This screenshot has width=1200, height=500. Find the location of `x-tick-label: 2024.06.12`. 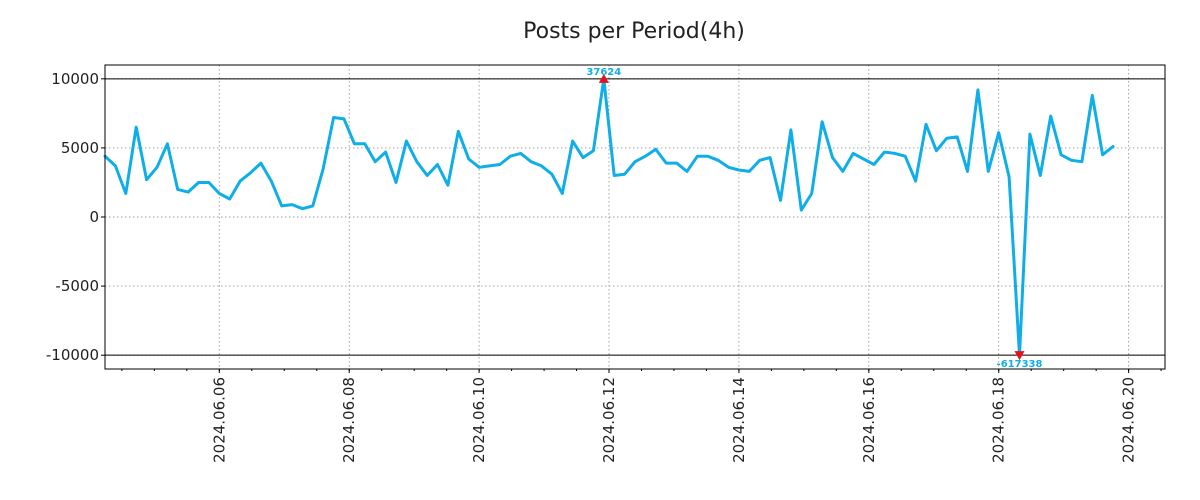

x-tick-label: 2024.06.12 is located at coordinates (609, 420).